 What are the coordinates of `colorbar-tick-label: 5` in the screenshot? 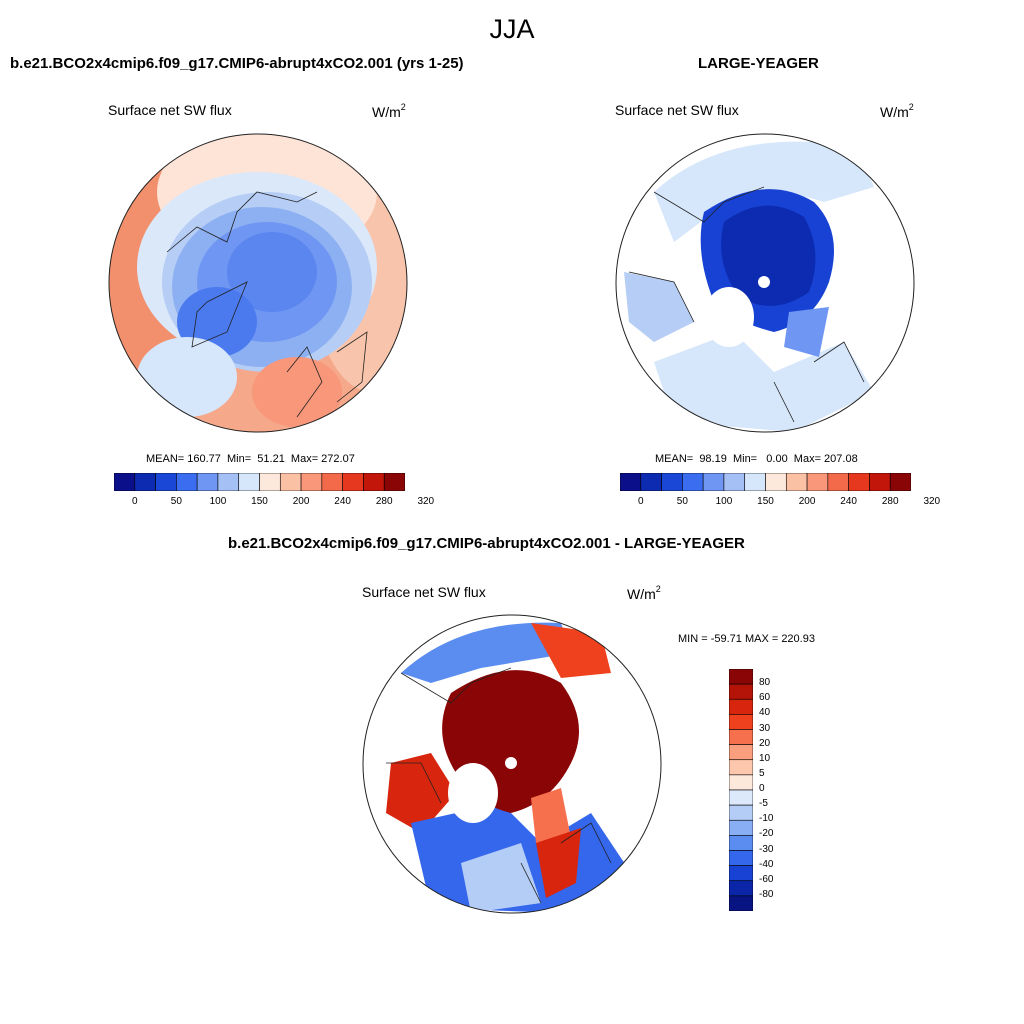 It's located at (762, 773).